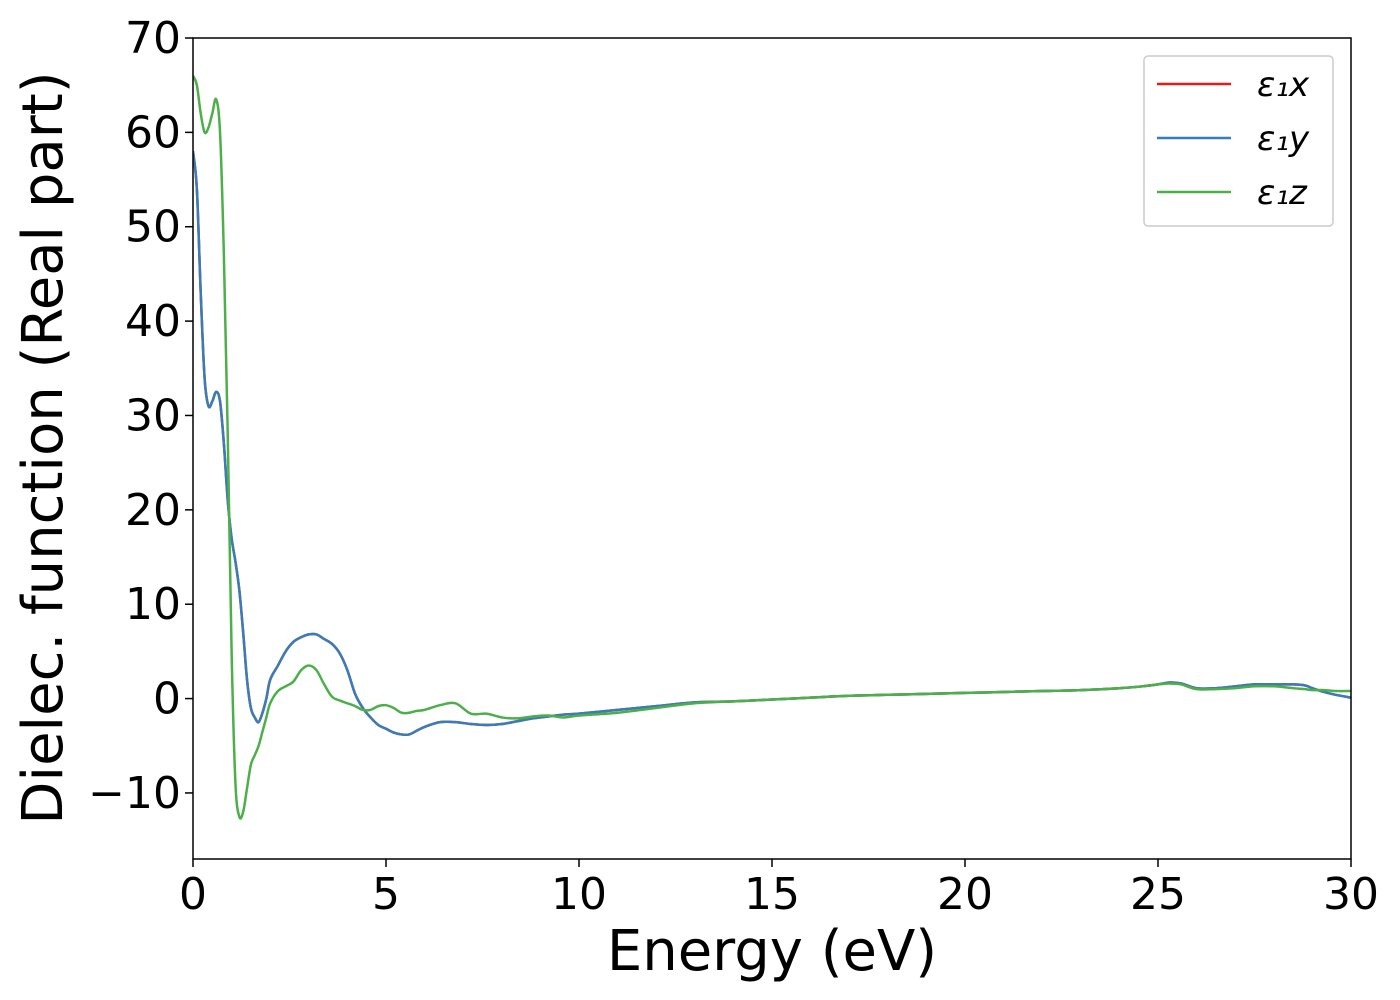 This screenshot has height=1000, width=1400. I want to click on y-axis-label: Dielec. function (Real part), so click(43, 447).